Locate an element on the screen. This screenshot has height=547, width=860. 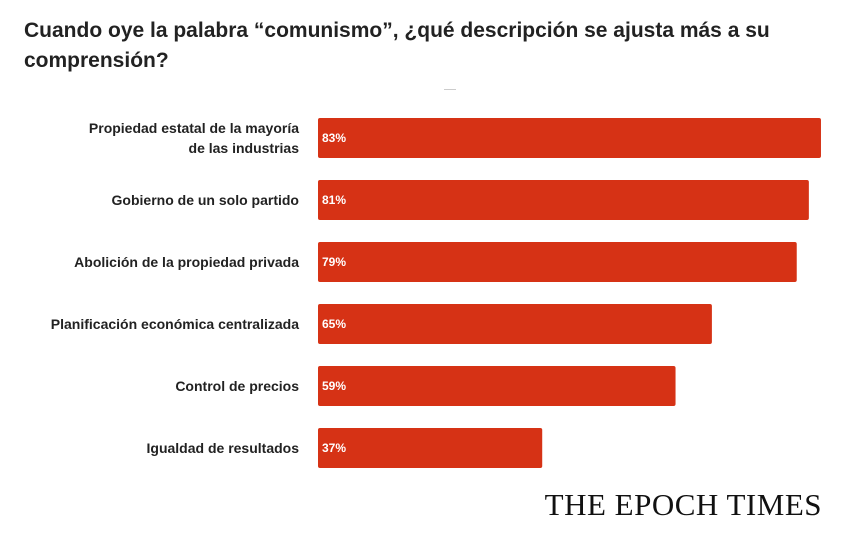
category-label-line: Igualdad de resultados is located at coordinates (223, 448).